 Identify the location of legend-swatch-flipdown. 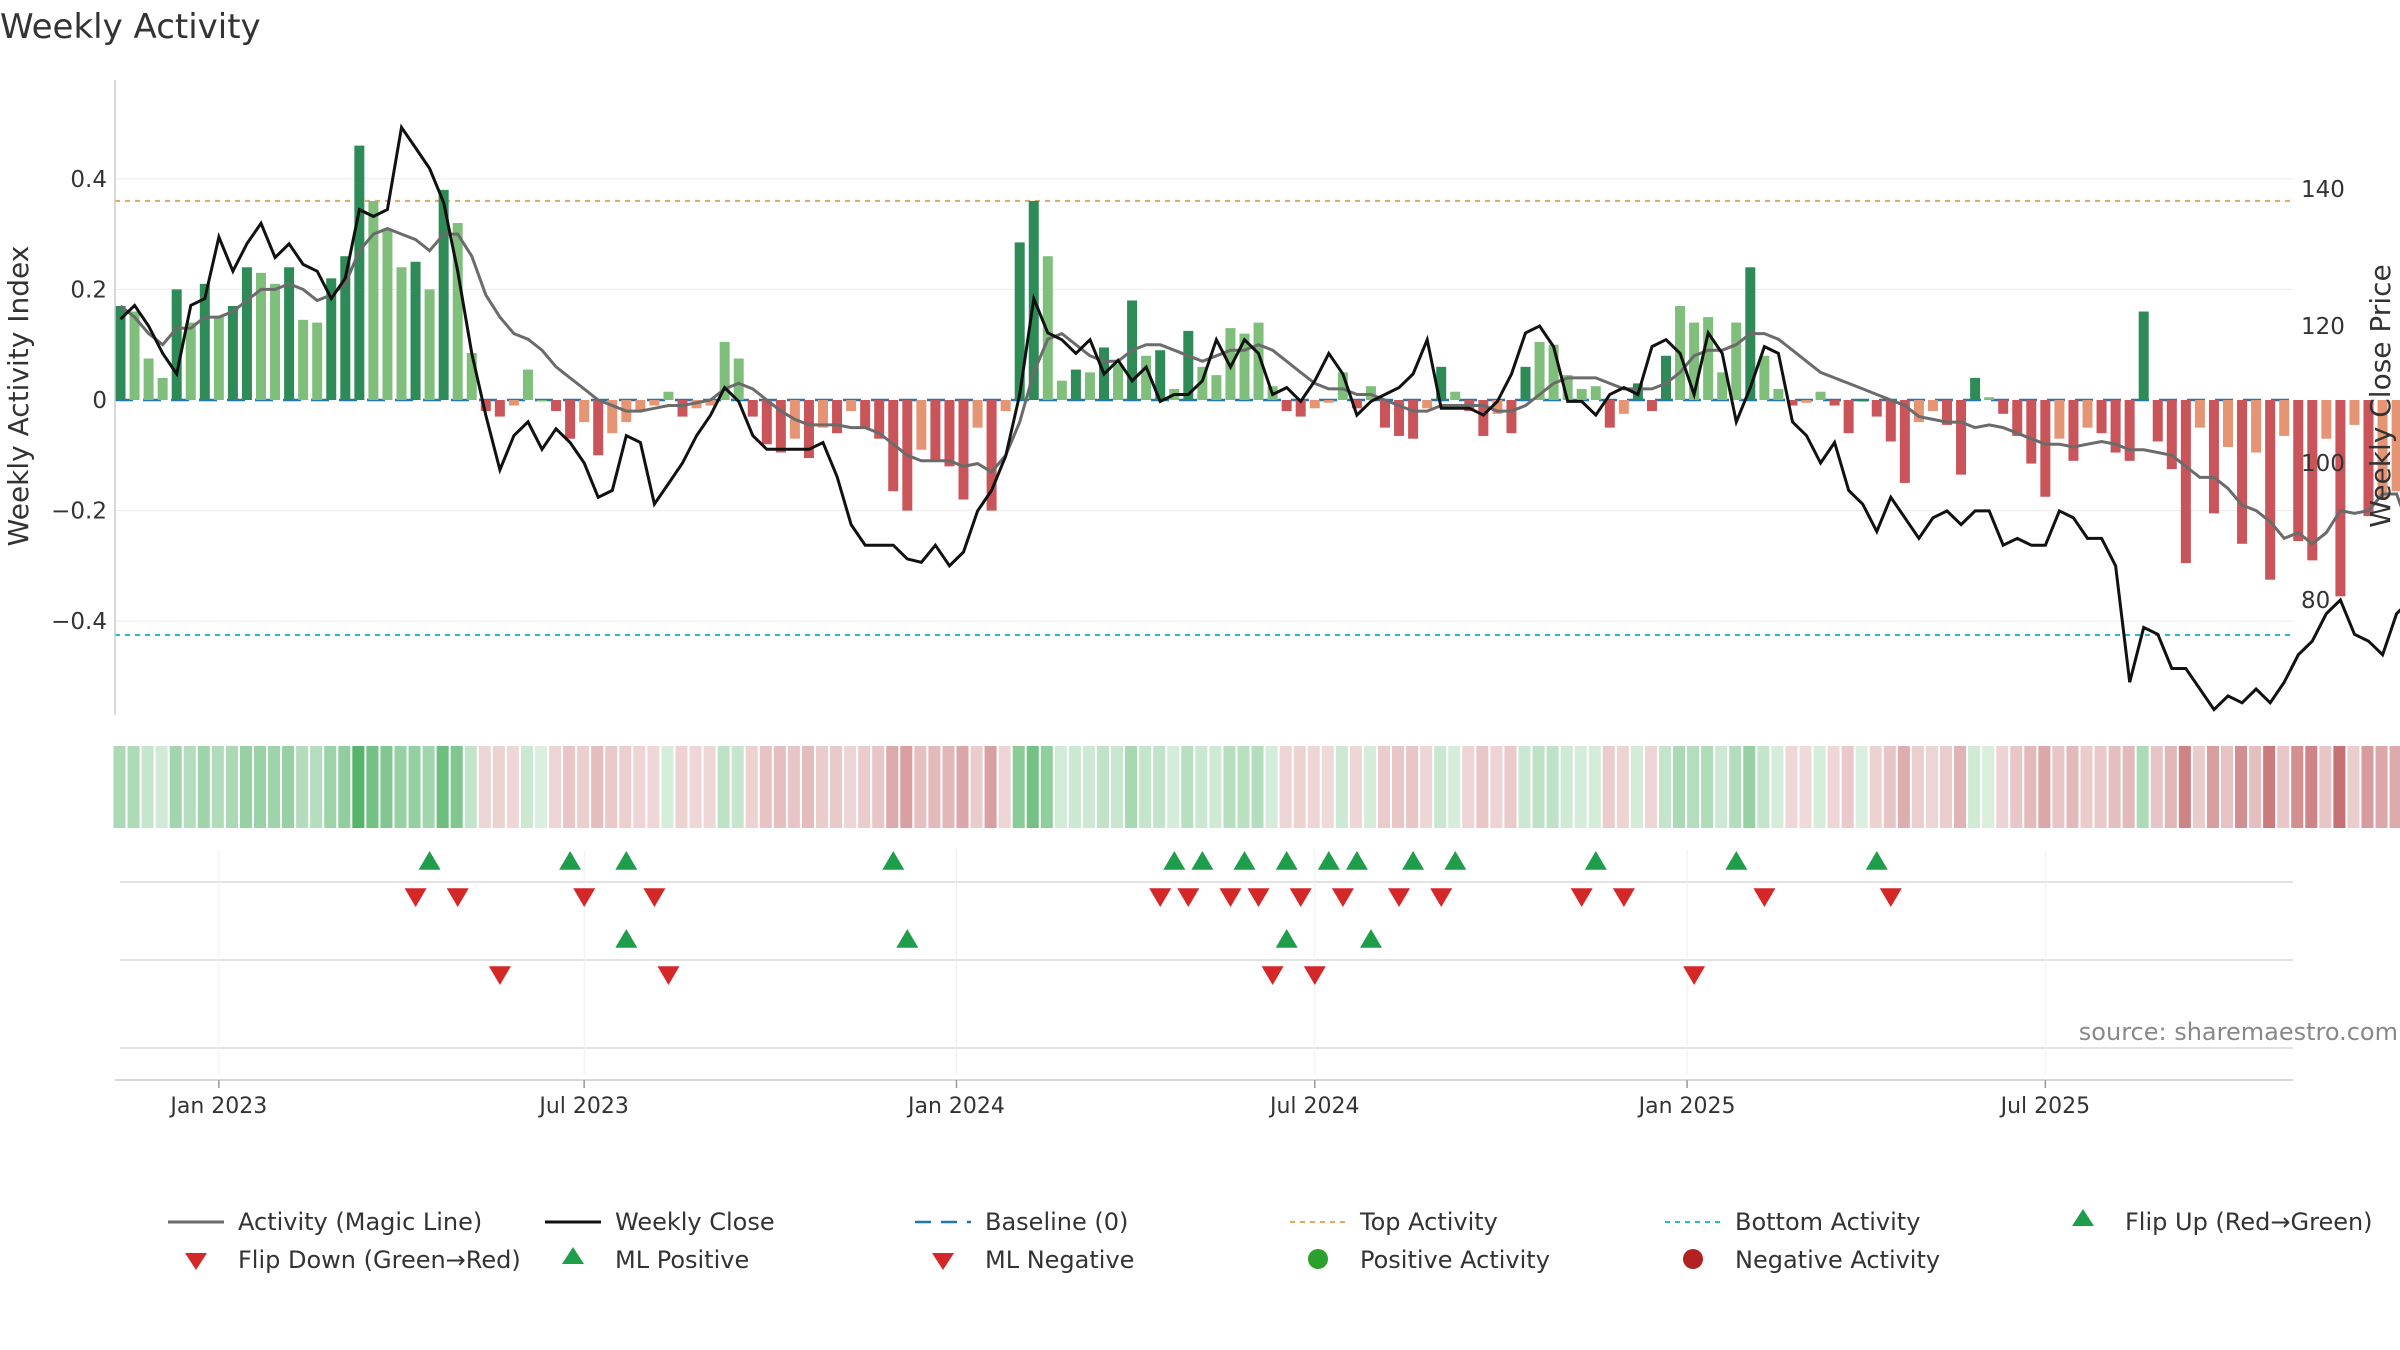
(196, 1261).